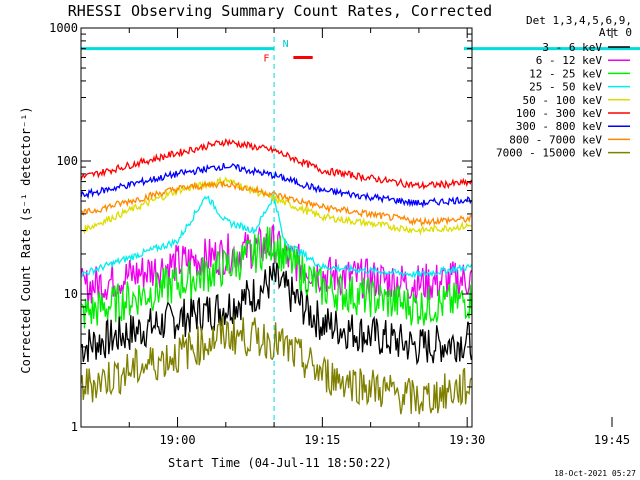 The image size is (640, 480). Describe the element at coordinates (595, 473) in the screenshot. I see `timestamp: 18-Oct-2021 05:27` at that location.